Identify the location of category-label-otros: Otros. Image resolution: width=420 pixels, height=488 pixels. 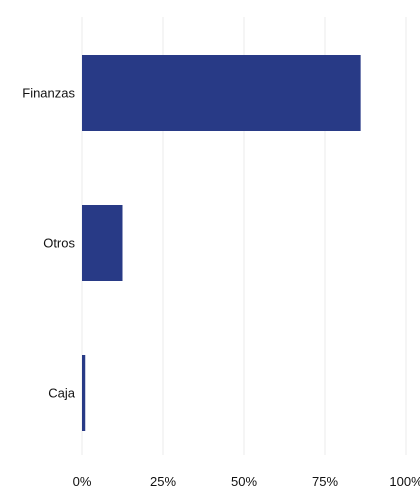
(59, 243).